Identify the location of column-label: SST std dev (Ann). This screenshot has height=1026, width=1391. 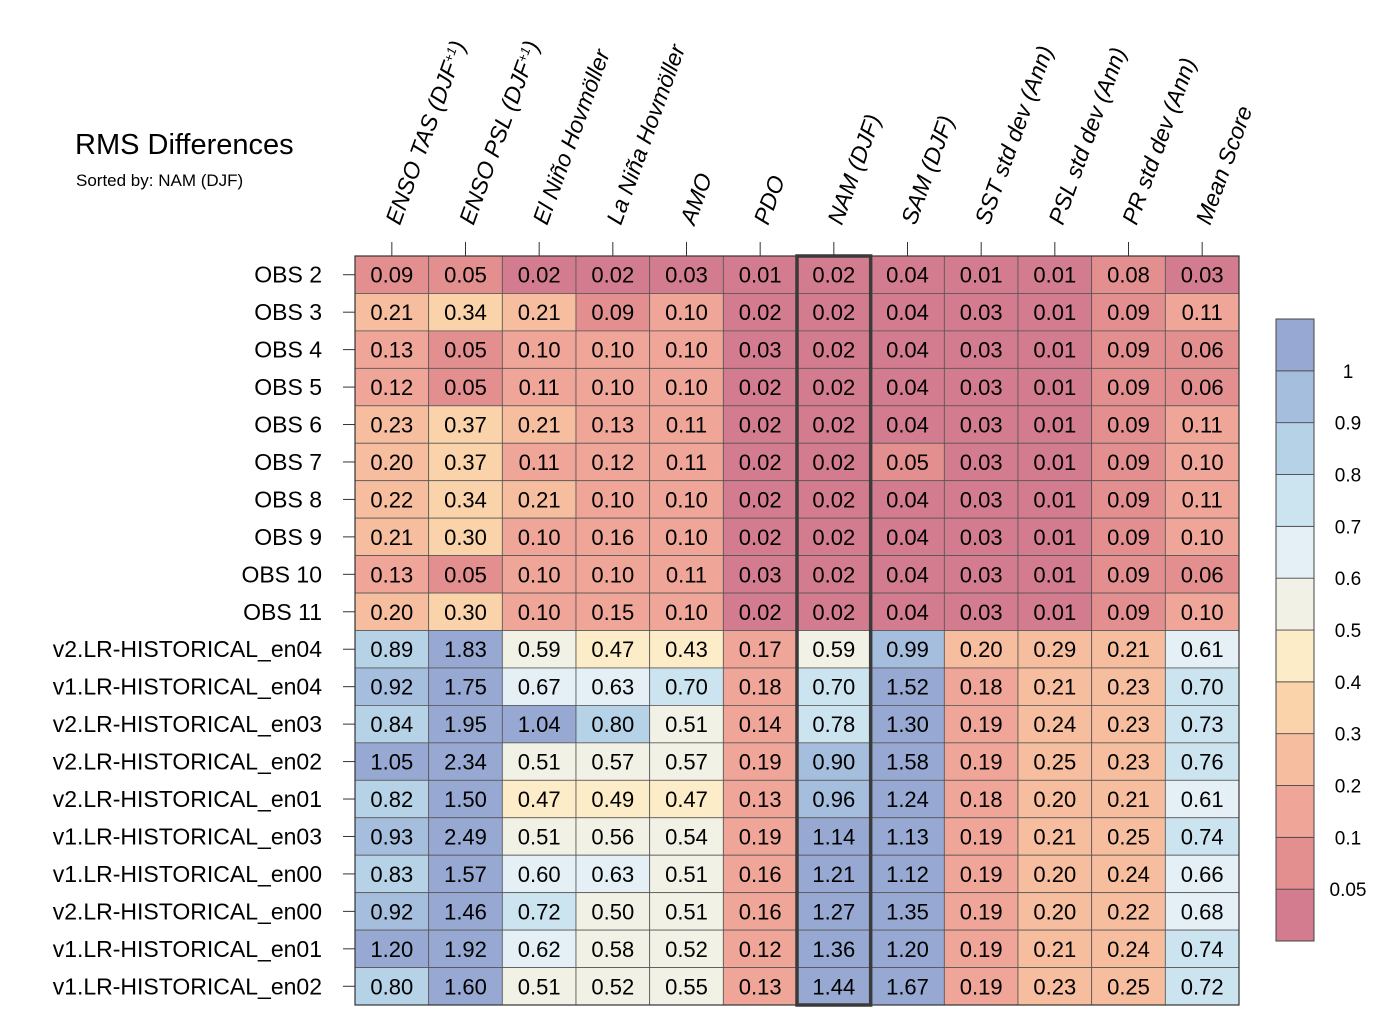
(1013, 134).